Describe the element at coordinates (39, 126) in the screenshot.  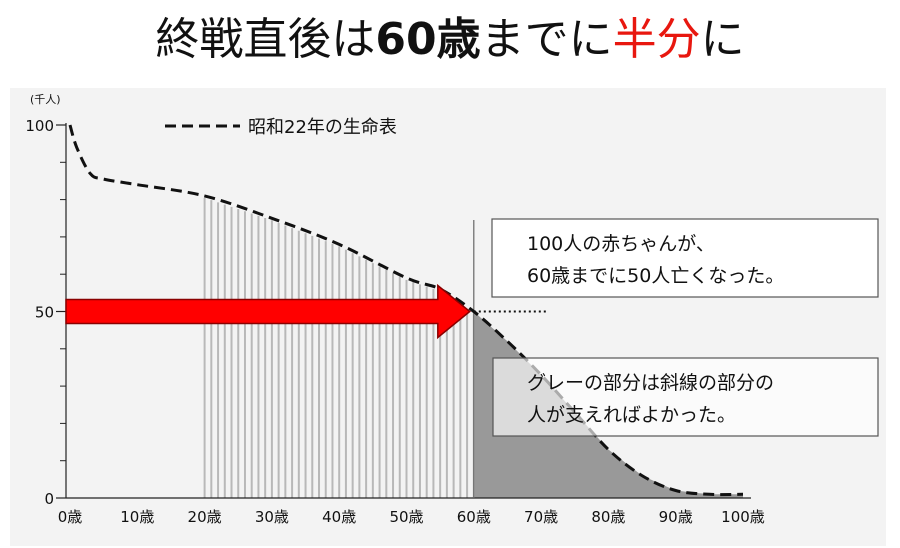
I see `y-tick-label: 100` at that location.